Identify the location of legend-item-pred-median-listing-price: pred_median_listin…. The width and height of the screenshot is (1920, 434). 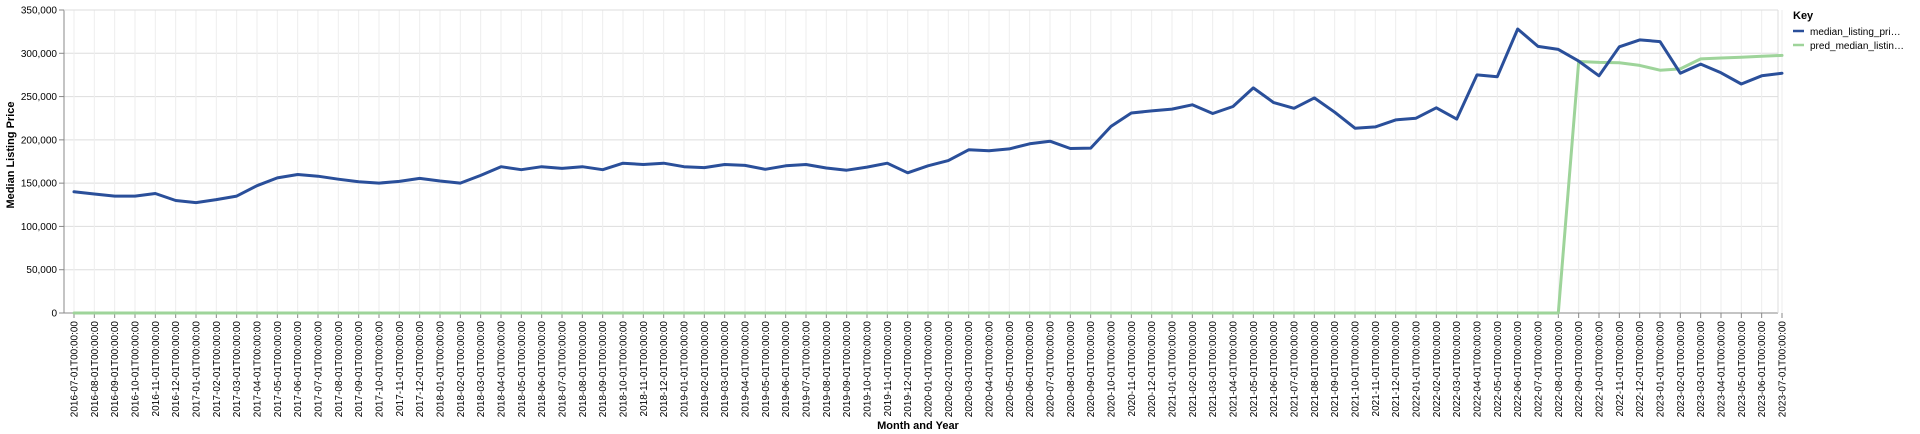
(1848, 46).